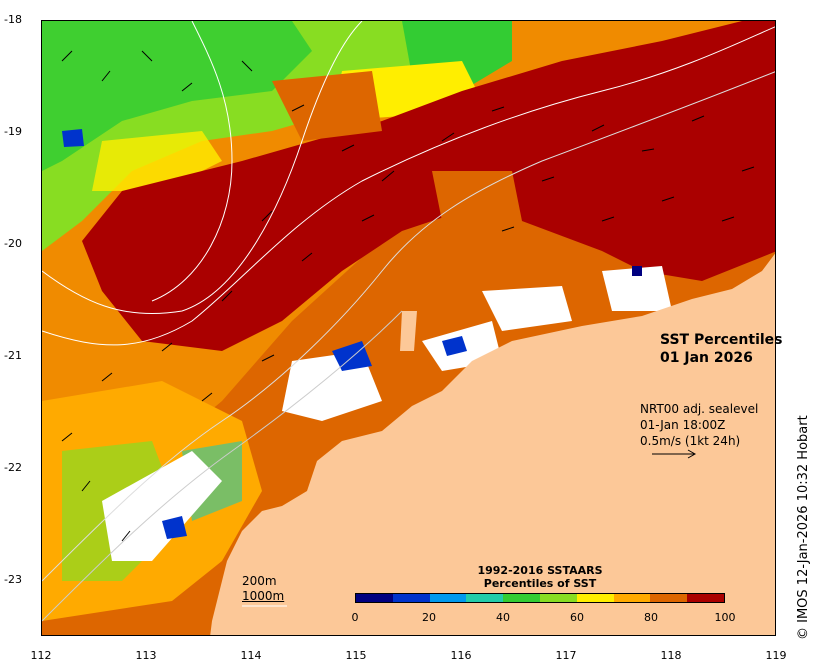  I want to click on contour-label-1000: 1000m, so click(263, 596).